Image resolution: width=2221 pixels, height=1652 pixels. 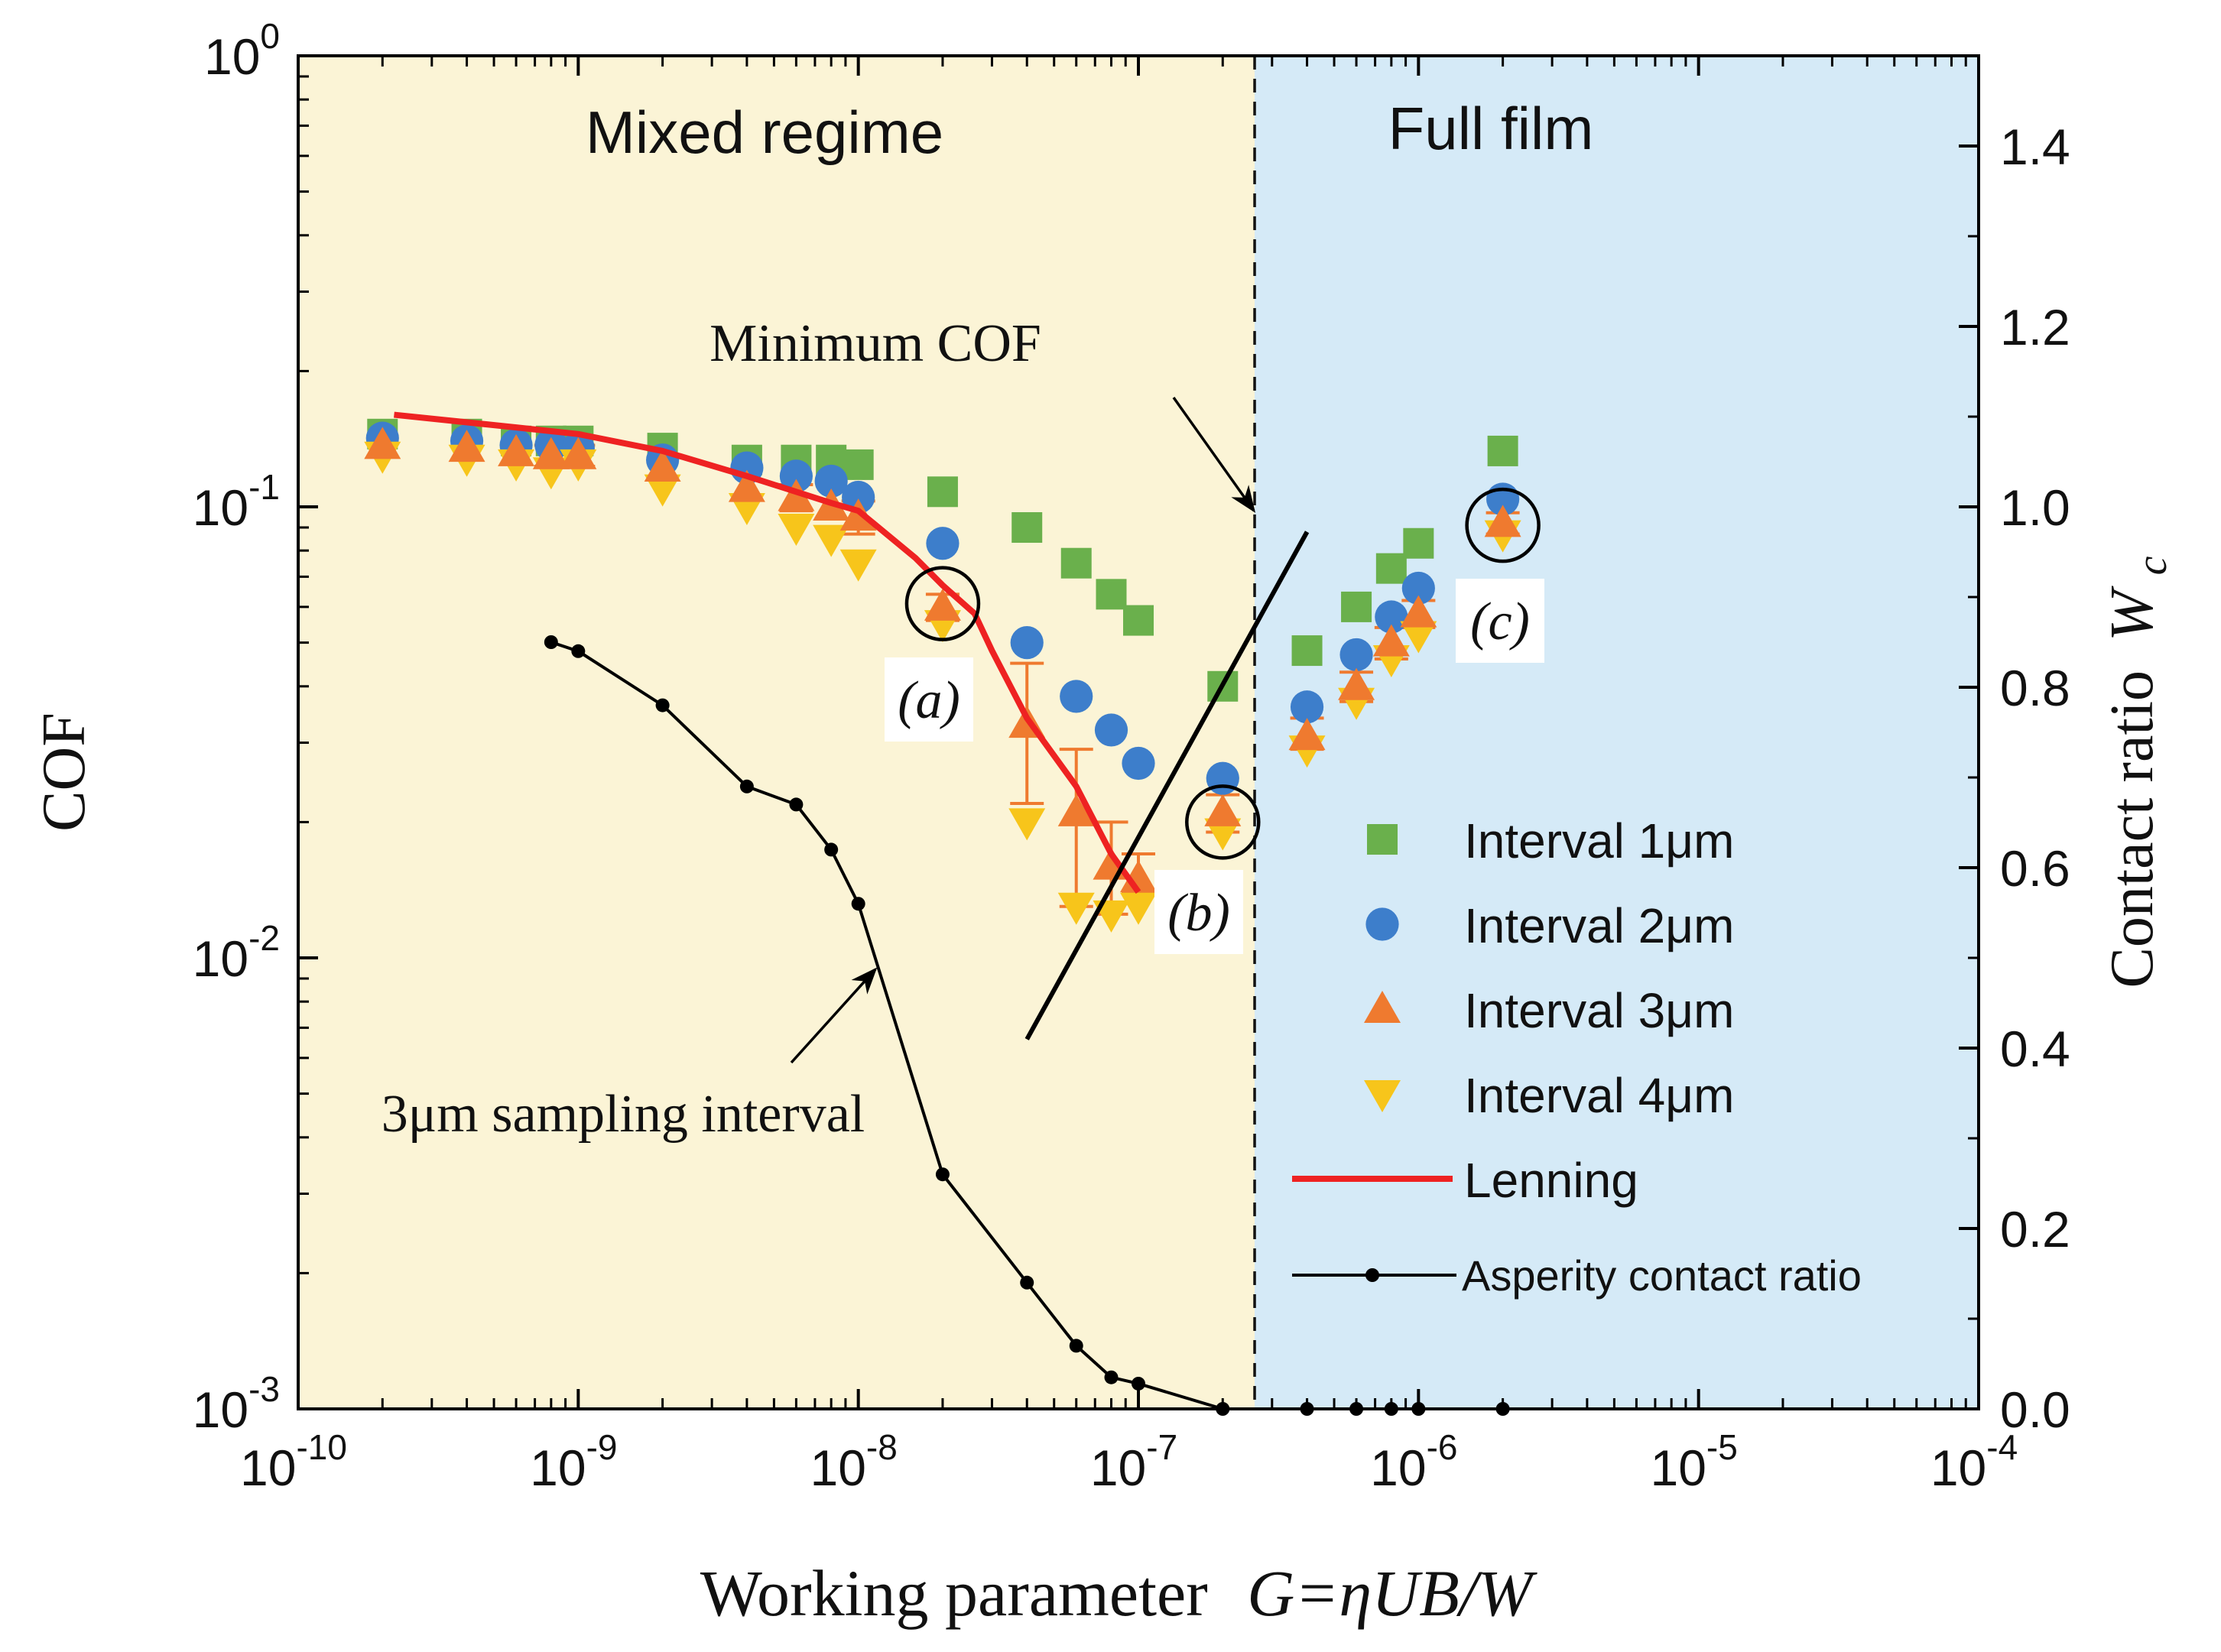 What do you see at coordinates (2002, 1447) in the screenshot?
I see `x-tick-exp: -4` at bounding box center [2002, 1447].